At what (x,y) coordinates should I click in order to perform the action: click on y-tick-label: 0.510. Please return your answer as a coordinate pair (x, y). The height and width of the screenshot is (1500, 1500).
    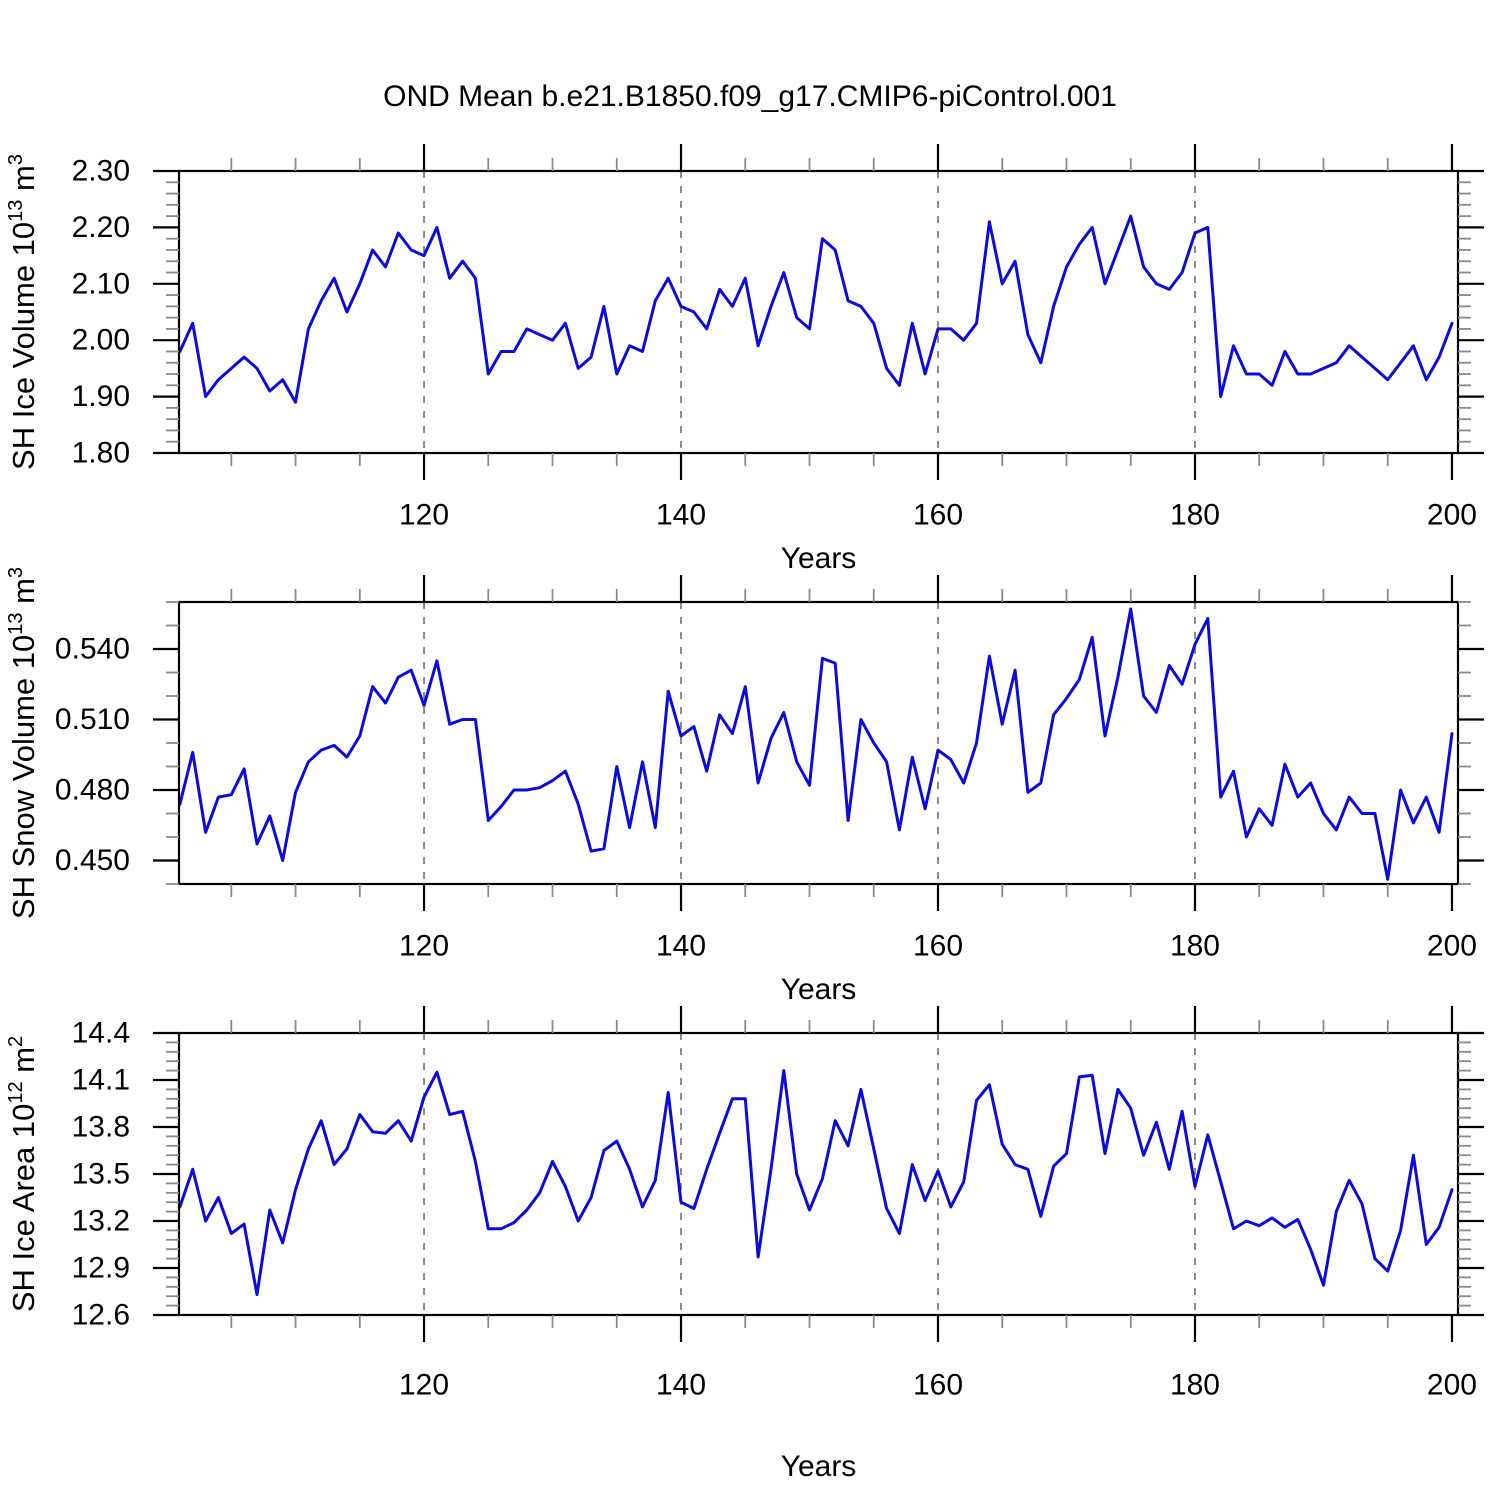
    Looking at the image, I should click on (92, 719).